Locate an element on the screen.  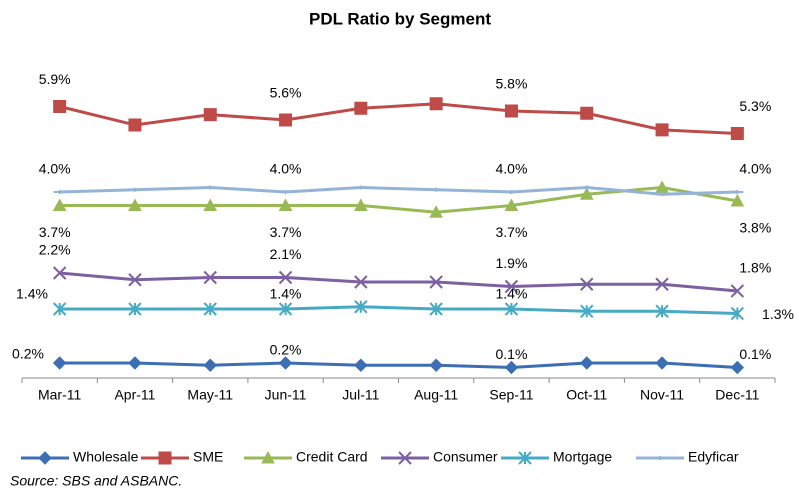
x-tick-label: Apr-11 is located at coordinates (134, 395).